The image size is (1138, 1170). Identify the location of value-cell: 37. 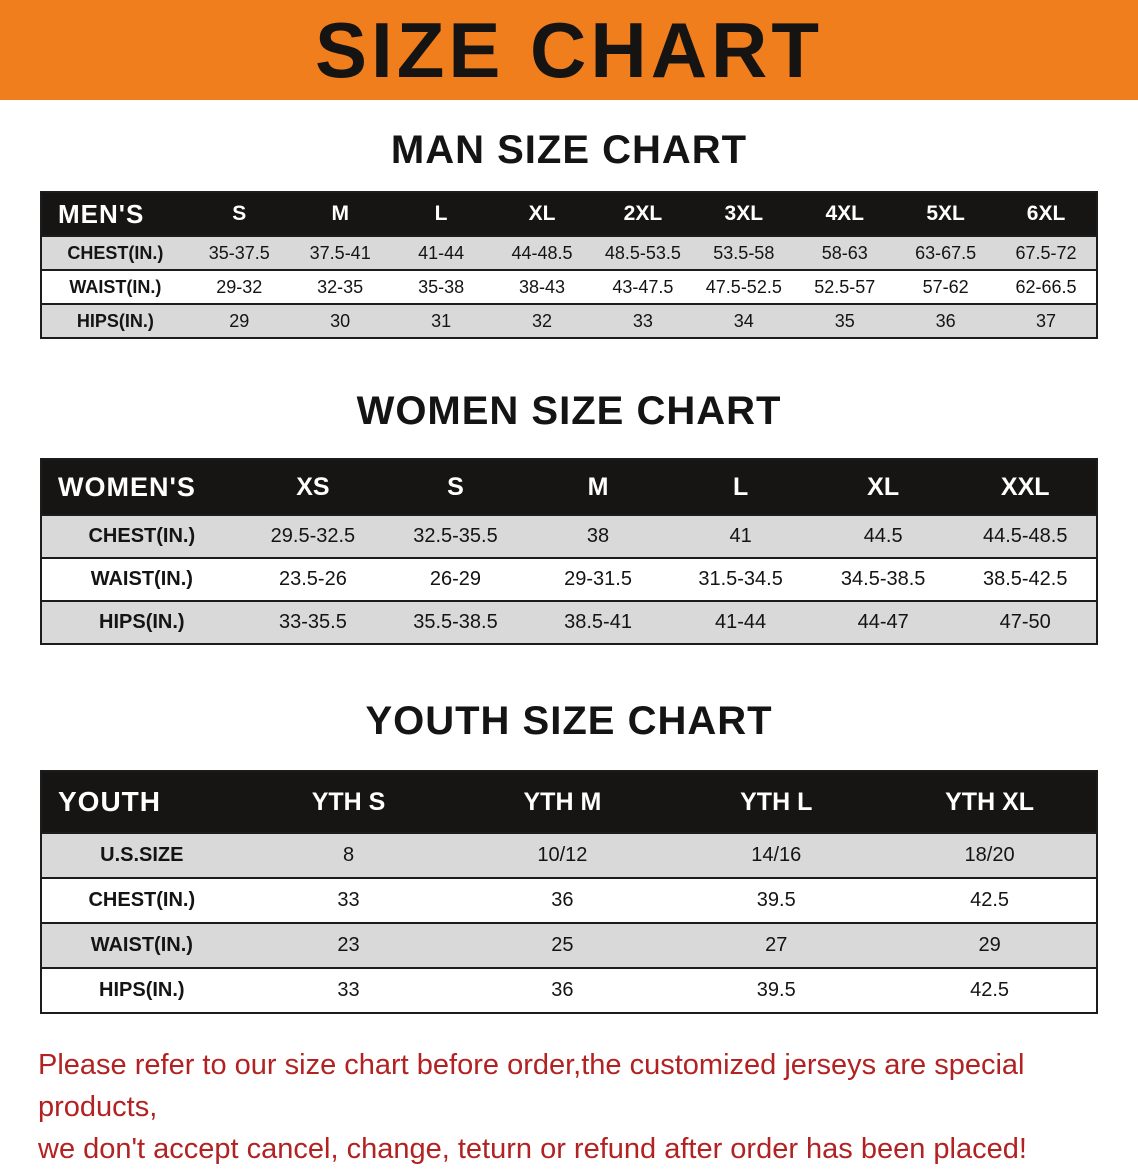
(1046, 320).